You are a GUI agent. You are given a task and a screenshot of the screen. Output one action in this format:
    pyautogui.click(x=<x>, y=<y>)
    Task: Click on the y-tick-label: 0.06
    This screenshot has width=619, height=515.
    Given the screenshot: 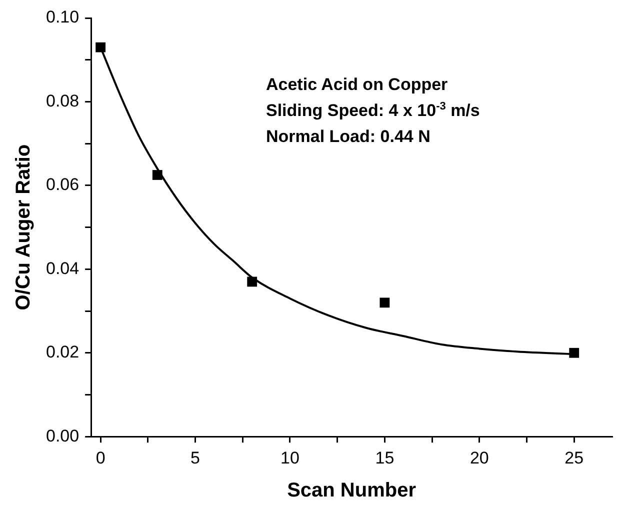 What is the action you would take?
    pyautogui.click(x=63, y=184)
    